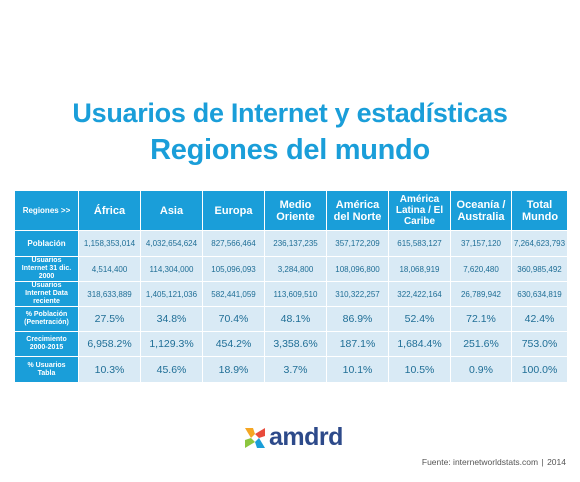  I want to click on table-cell: 3,284,800, so click(295, 269).